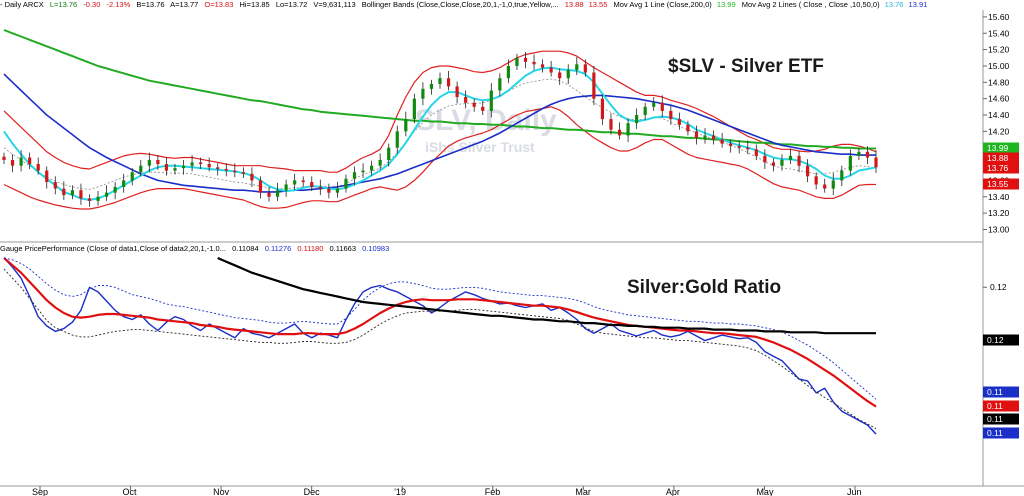  Describe the element at coordinates (673, 491) in the screenshot. I see `x-tick-label: Apr` at that location.